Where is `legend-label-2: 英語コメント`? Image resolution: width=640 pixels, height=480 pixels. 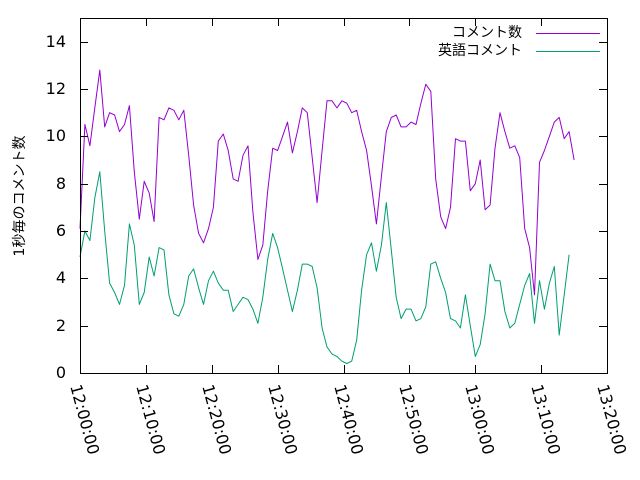 legend-label-2: 英語コメント is located at coordinates (480, 50).